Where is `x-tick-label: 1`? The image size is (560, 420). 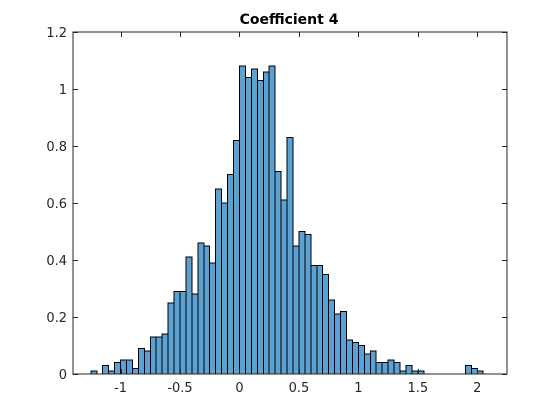 x-tick-label: 1 is located at coordinates (358, 388).